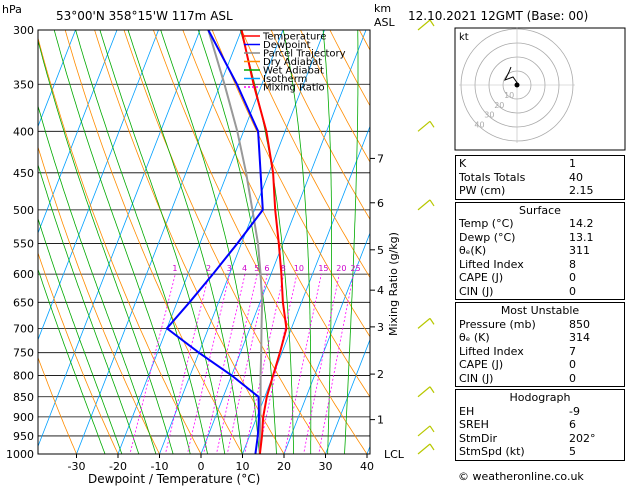 The width and height of the screenshot is (629, 486). What do you see at coordinates (294, 88) in the screenshot?
I see `legend-label: Mixing Ratio` at bounding box center [294, 88].